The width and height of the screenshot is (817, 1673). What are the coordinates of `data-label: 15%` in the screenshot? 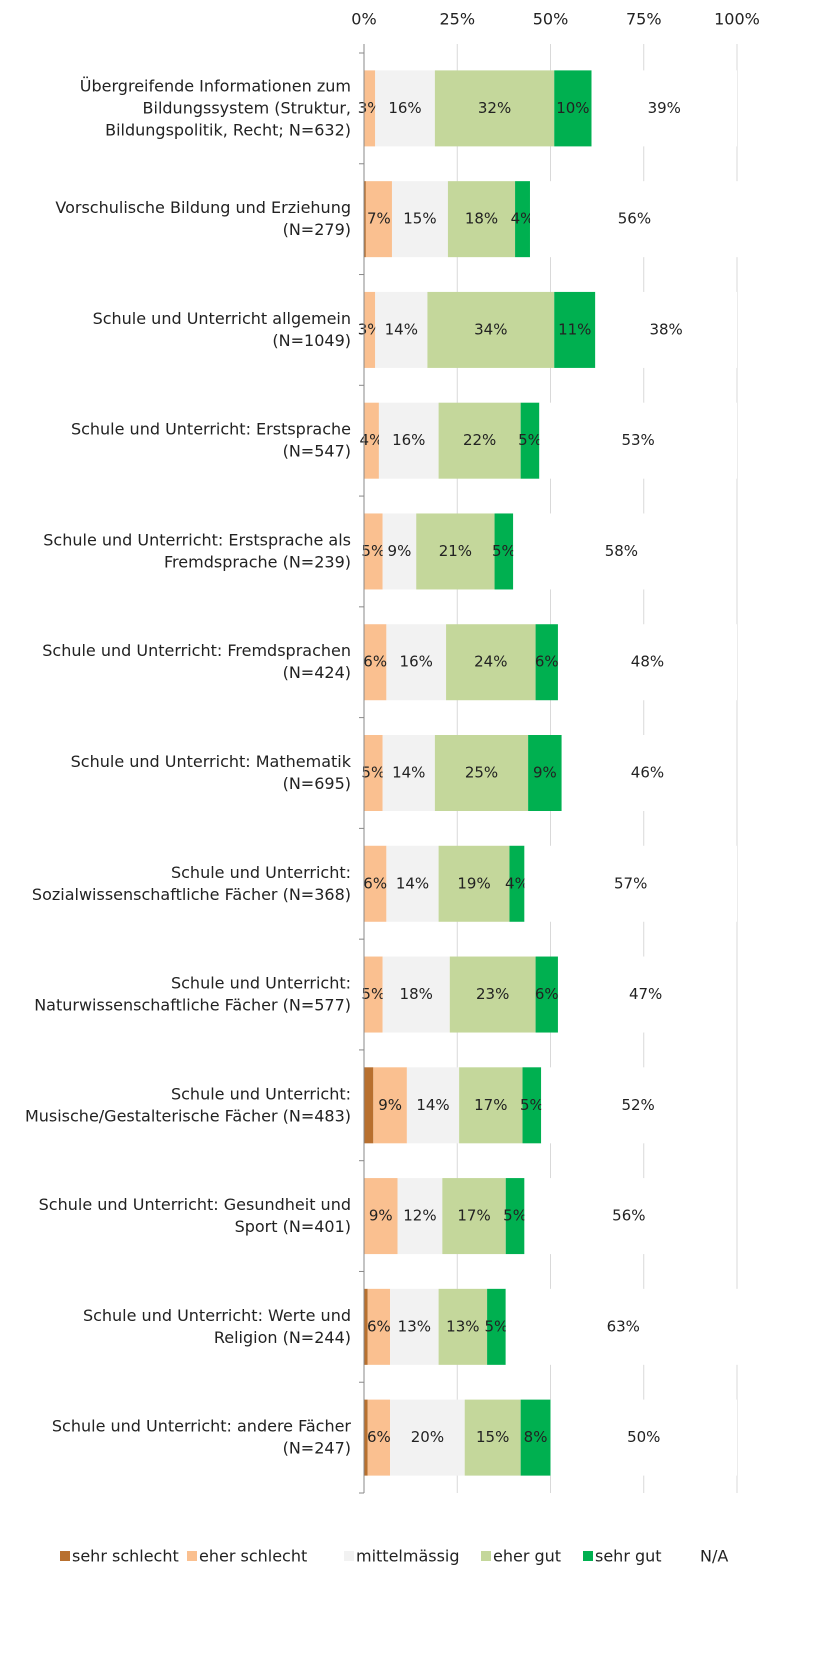 It's located at (419, 219).